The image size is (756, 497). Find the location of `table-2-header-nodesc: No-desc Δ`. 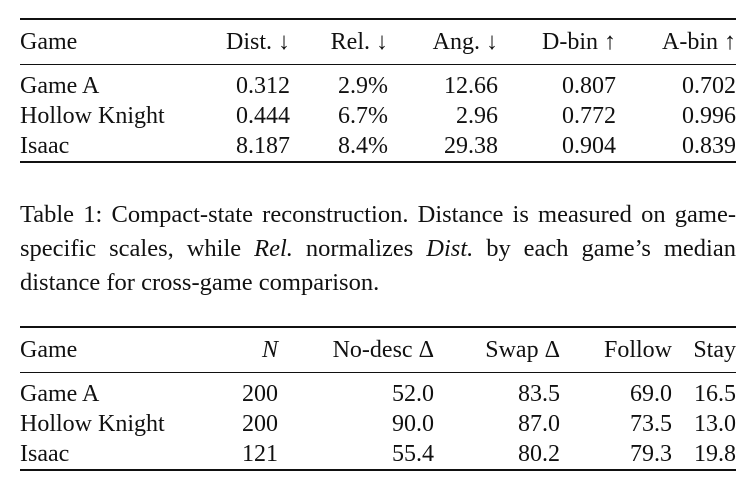

table-2-header-nodesc: No-desc Δ is located at coordinates (383, 350).